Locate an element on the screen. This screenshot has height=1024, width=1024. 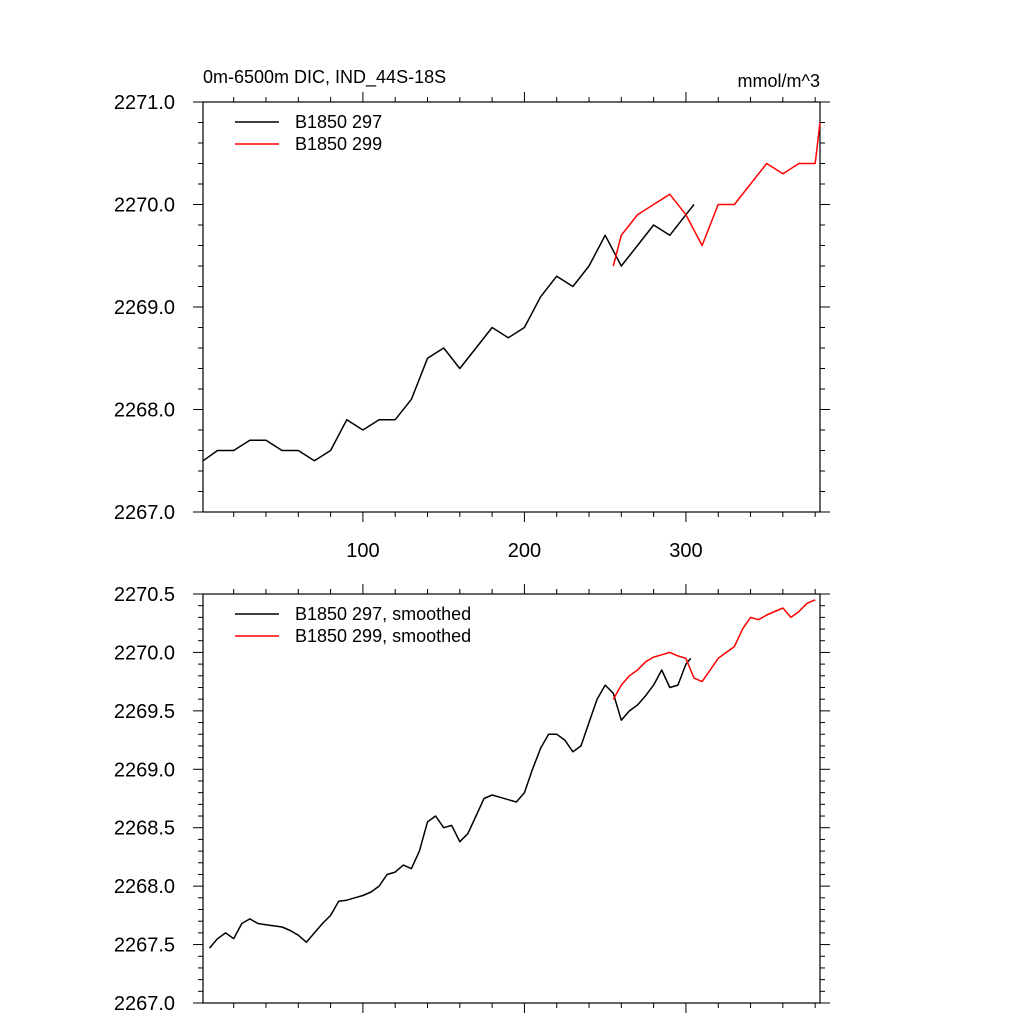
top-x-tick-labels: 100 200 300 is located at coordinates (524, 551).